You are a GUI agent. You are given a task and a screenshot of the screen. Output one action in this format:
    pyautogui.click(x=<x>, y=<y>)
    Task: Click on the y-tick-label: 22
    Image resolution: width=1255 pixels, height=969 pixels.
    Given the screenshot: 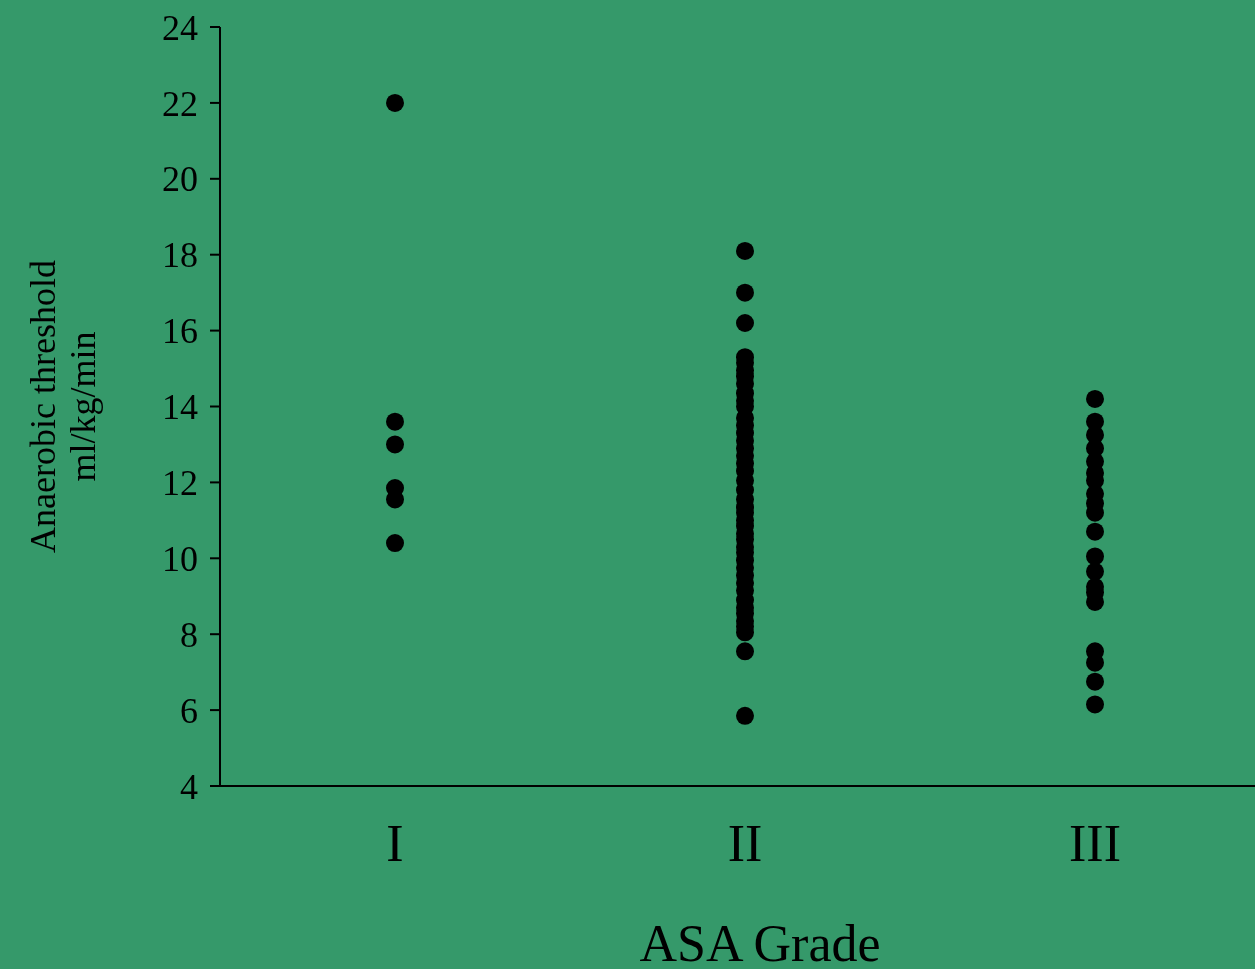 What is the action you would take?
    pyautogui.click(x=180, y=103)
    